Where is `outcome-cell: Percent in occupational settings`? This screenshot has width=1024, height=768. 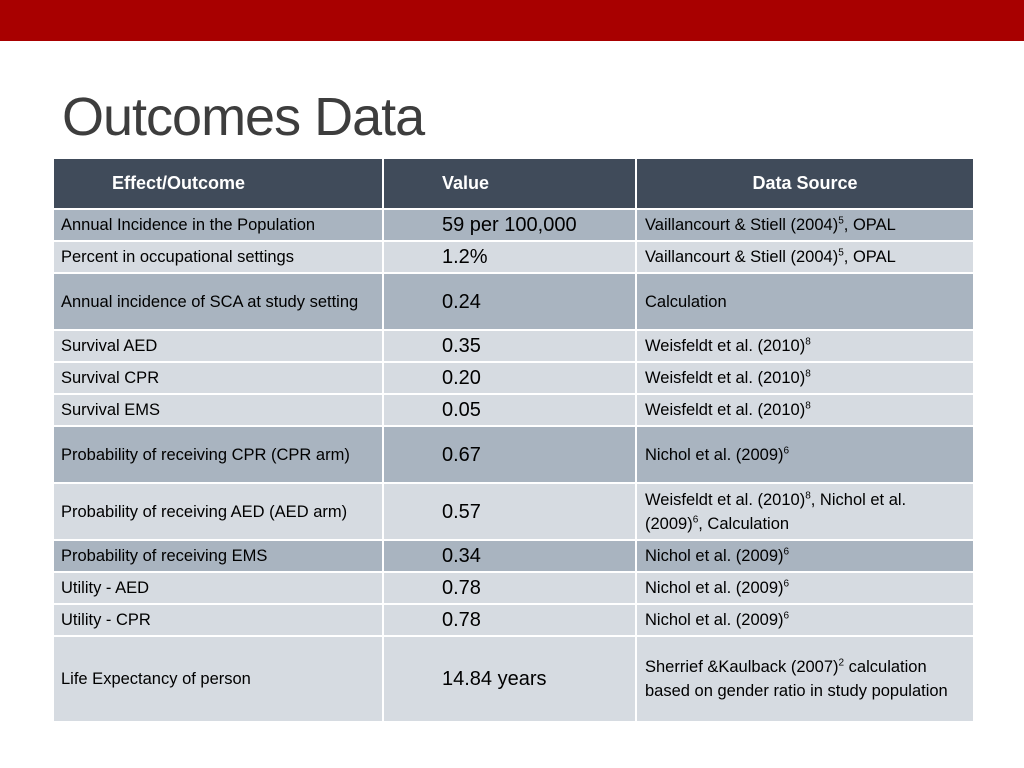 outcome-cell: Percent in occupational settings is located at coordinates (218, 257).